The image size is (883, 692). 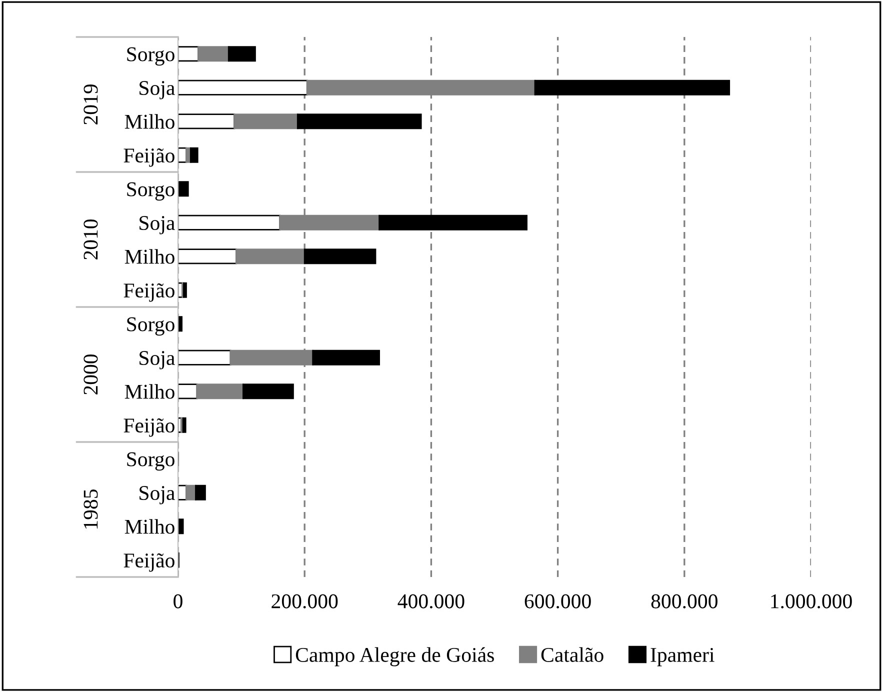 What do you see at coordinates (572, 654) in the screenshot?
I see `legend-label: Catalão` at bounding box center [572, 654].